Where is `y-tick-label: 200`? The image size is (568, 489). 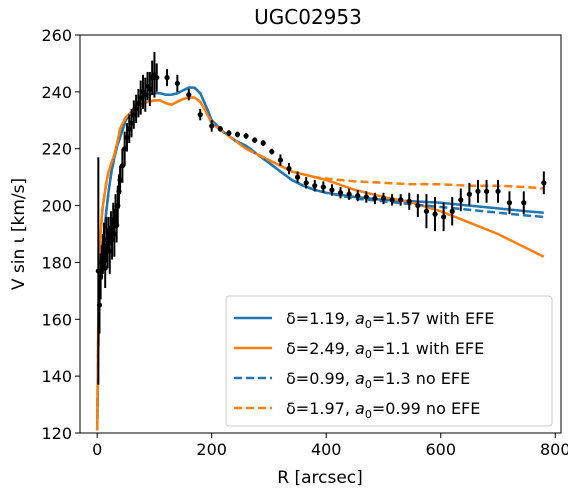 y-tick-label: 200 is located at coordinates (56, 206).